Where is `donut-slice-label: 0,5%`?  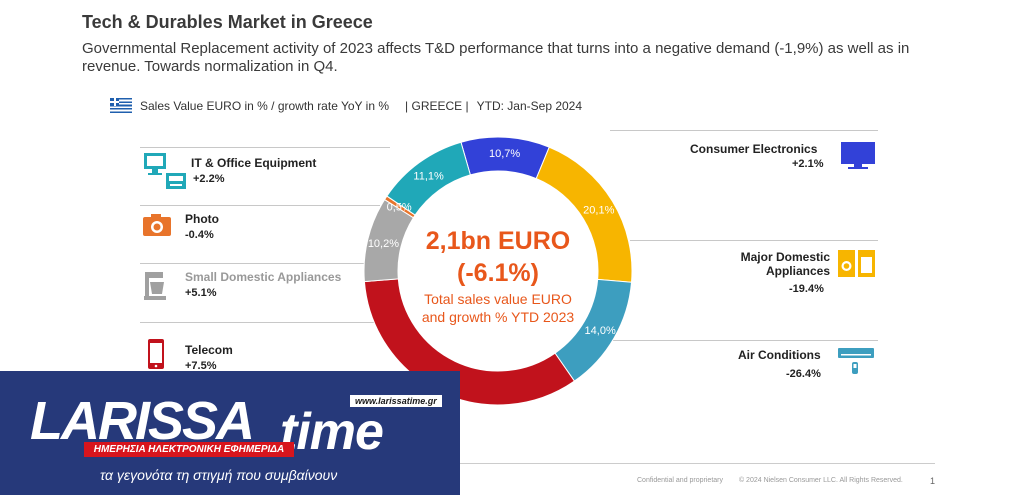
donut-slice-label: 0,5% is located at coordinates (399, 208).